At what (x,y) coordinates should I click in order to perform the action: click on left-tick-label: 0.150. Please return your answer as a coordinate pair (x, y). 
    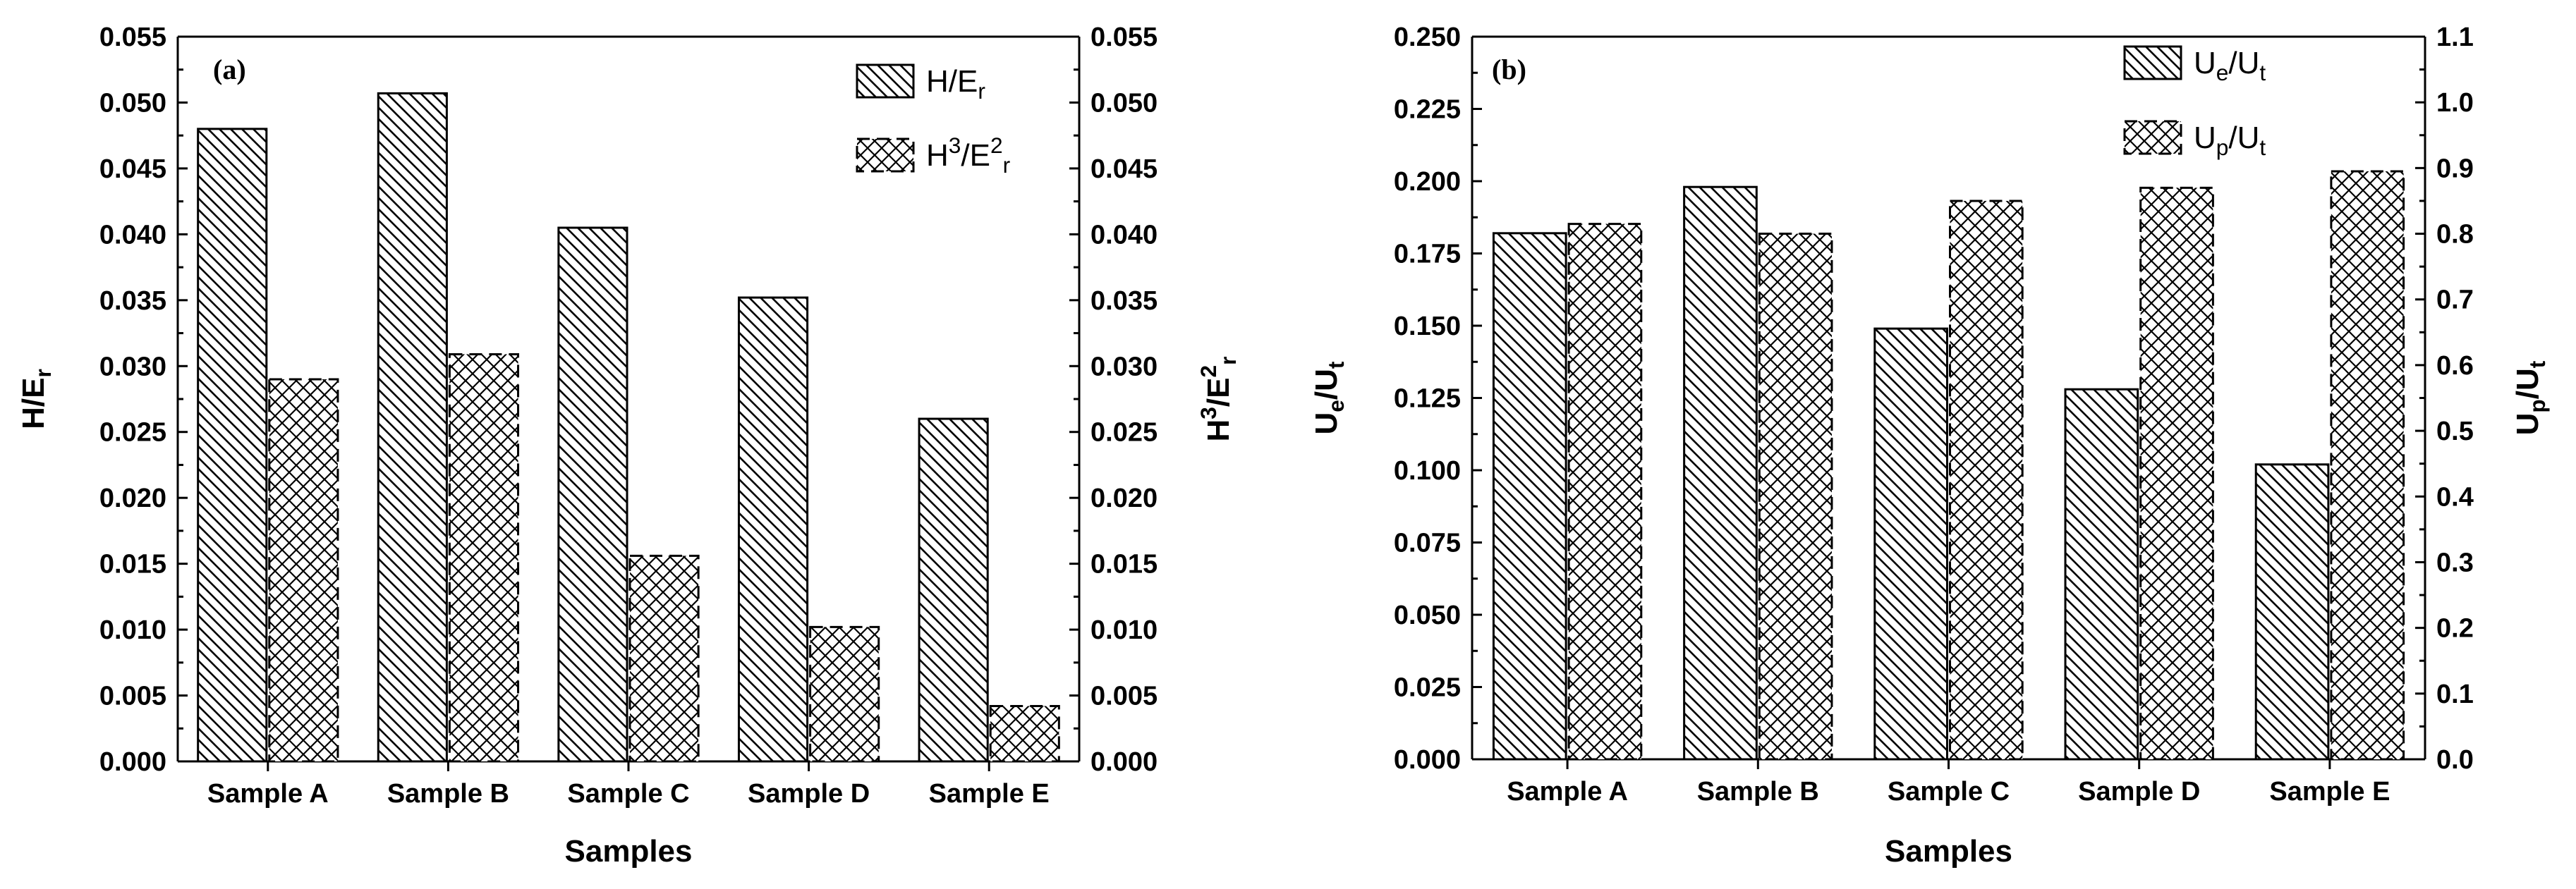
    Looking at the image, I should click on (1427, 326).